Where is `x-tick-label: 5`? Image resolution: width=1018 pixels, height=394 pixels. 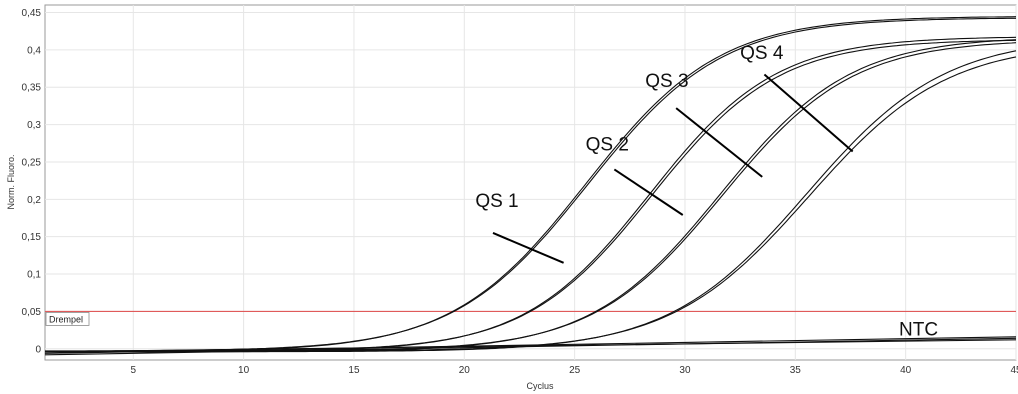 x-tick-label: 5 is located at coordinates (133, 370).